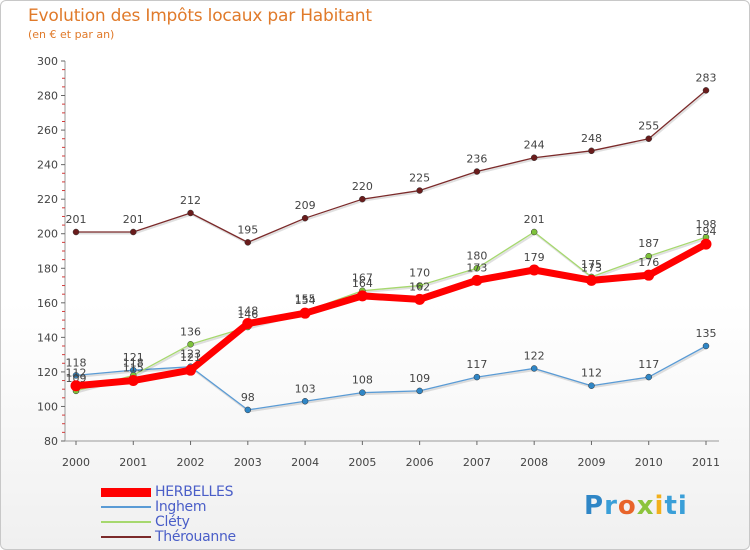  I want to click on proxiti-logo: Proxiti, so click(636, 506).